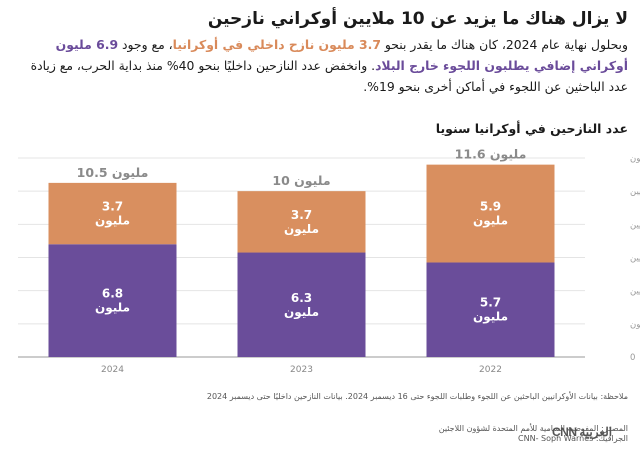  Describe the element at coordinates (301, 298) in the screenshot. I see `bar-value-label: 6.3` at that location.